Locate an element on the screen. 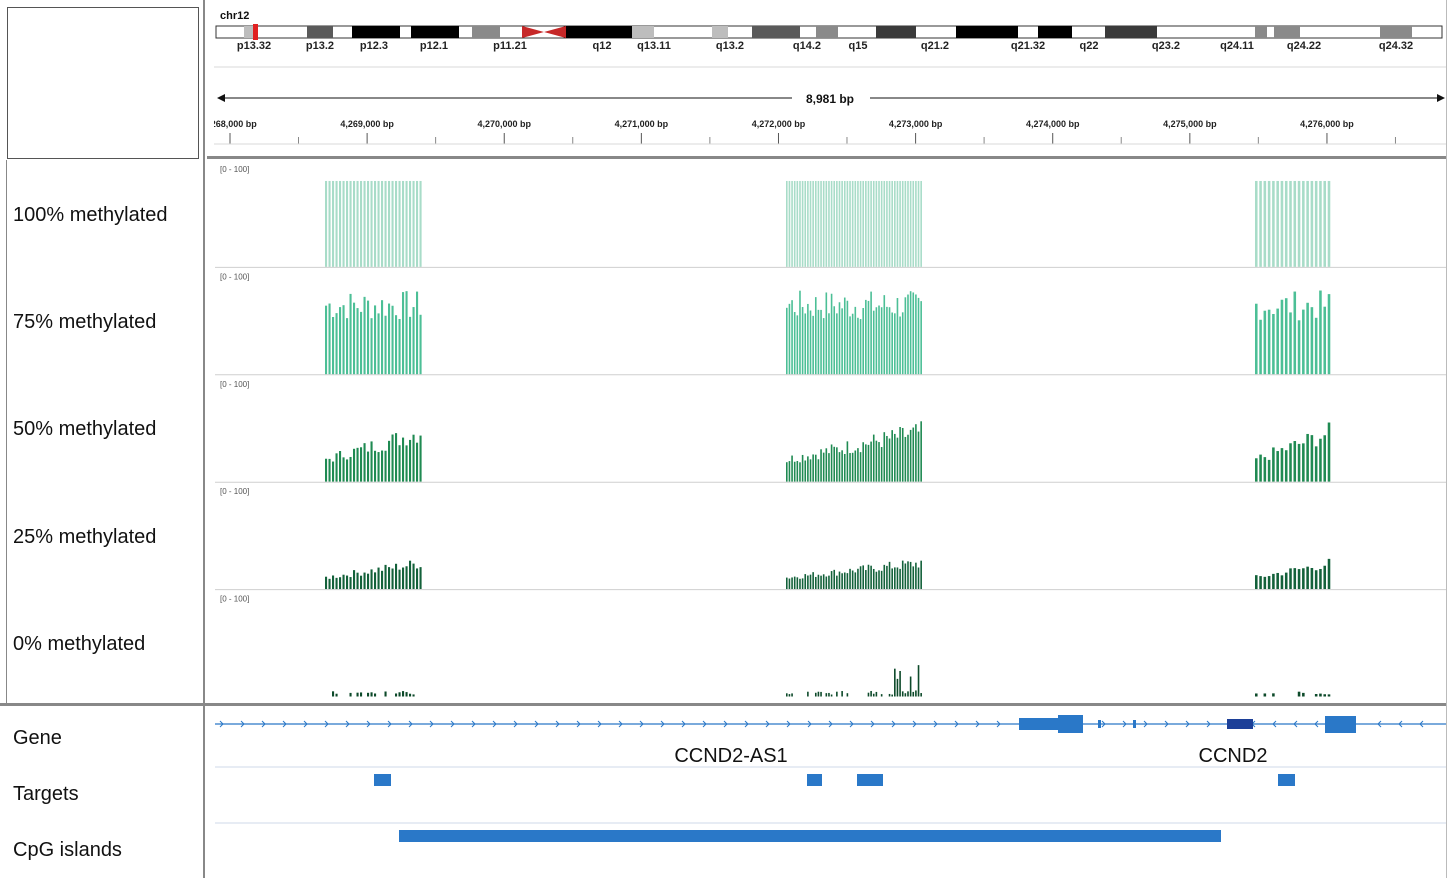  band-label: q15 is located at coordinates (858, 46).